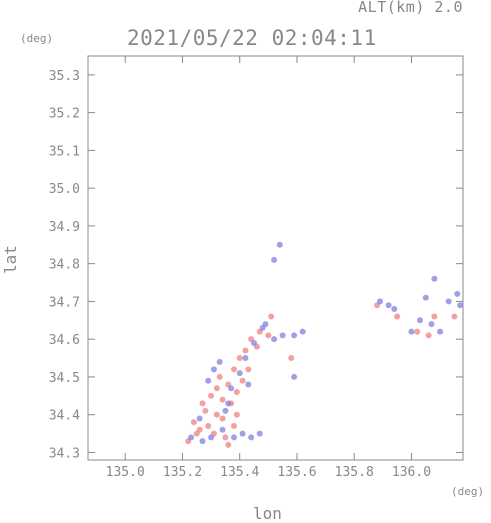 The height and width of the screenshot is (523, 491). What do you see at coordinates (64, 189) in the screenshot?
I see `y-tick-label: 35.0` at bounding box center [64, 189].